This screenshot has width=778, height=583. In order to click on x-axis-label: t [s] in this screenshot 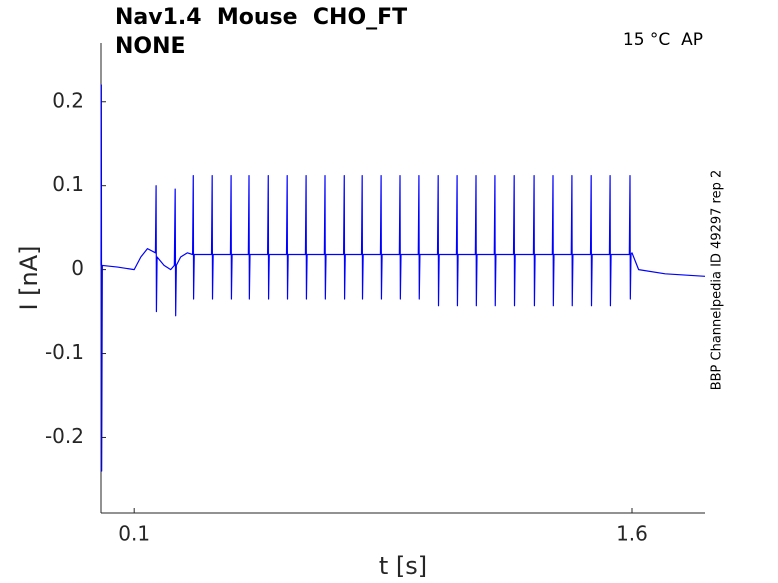, I will do `click(403, 566)`.